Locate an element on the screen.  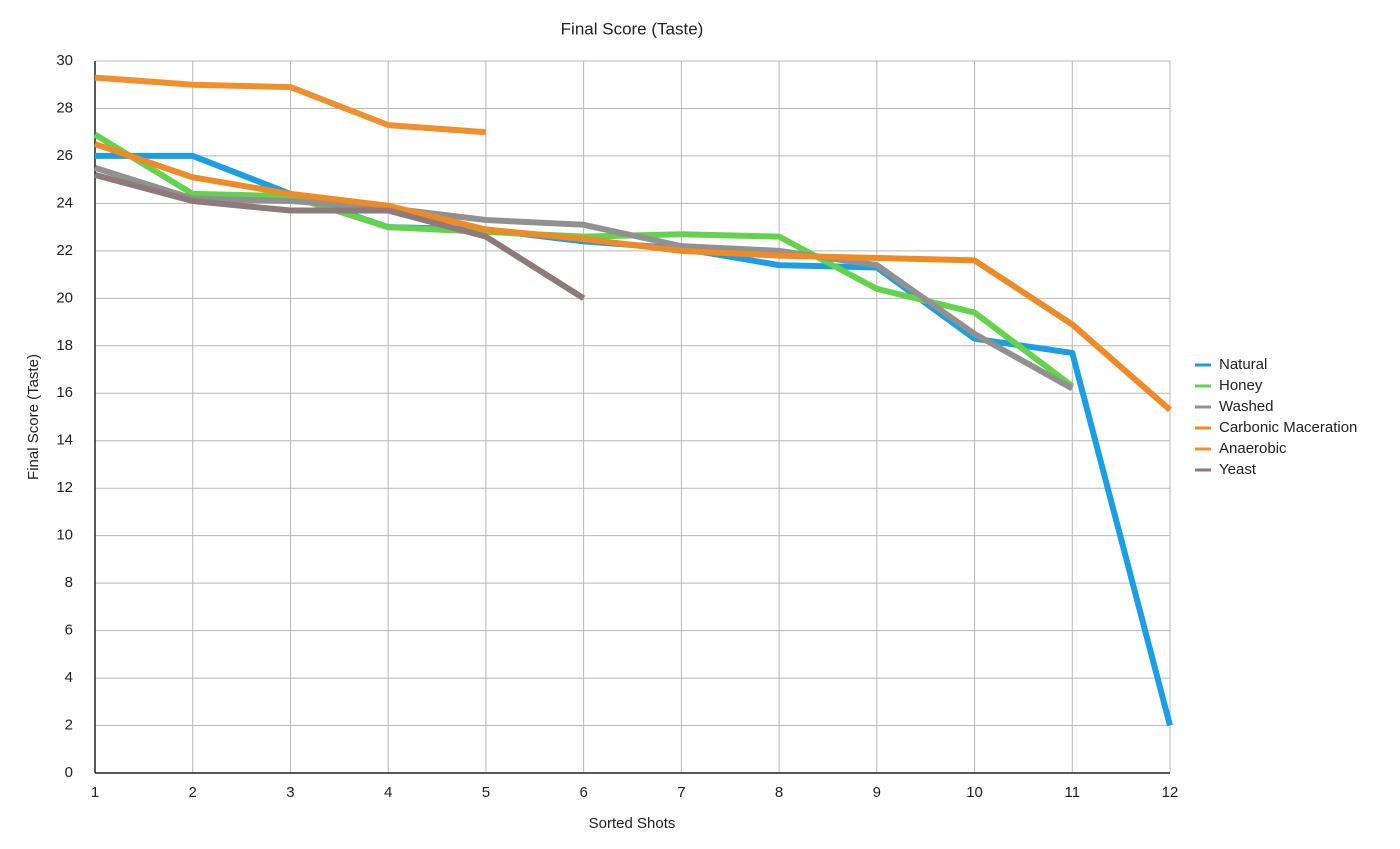
x-tick-label: 11 is located at coordinates (1072, 792).